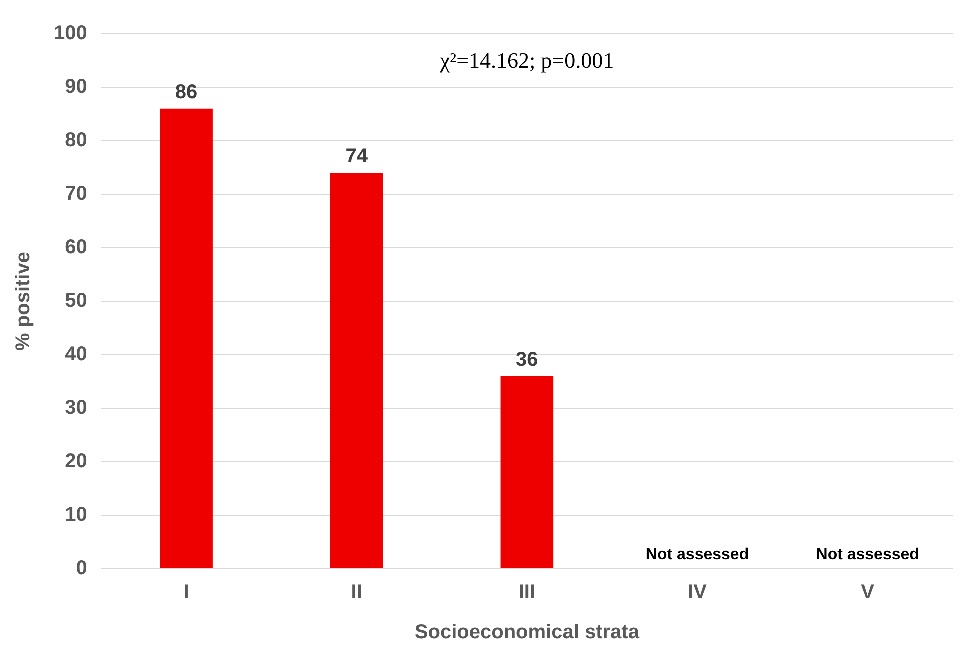 The image size is (969, 657). What do you see at coordinates (71, 33) in the screenshot?
I see `y-tick-label: 100` at bounding box center [71, 33].